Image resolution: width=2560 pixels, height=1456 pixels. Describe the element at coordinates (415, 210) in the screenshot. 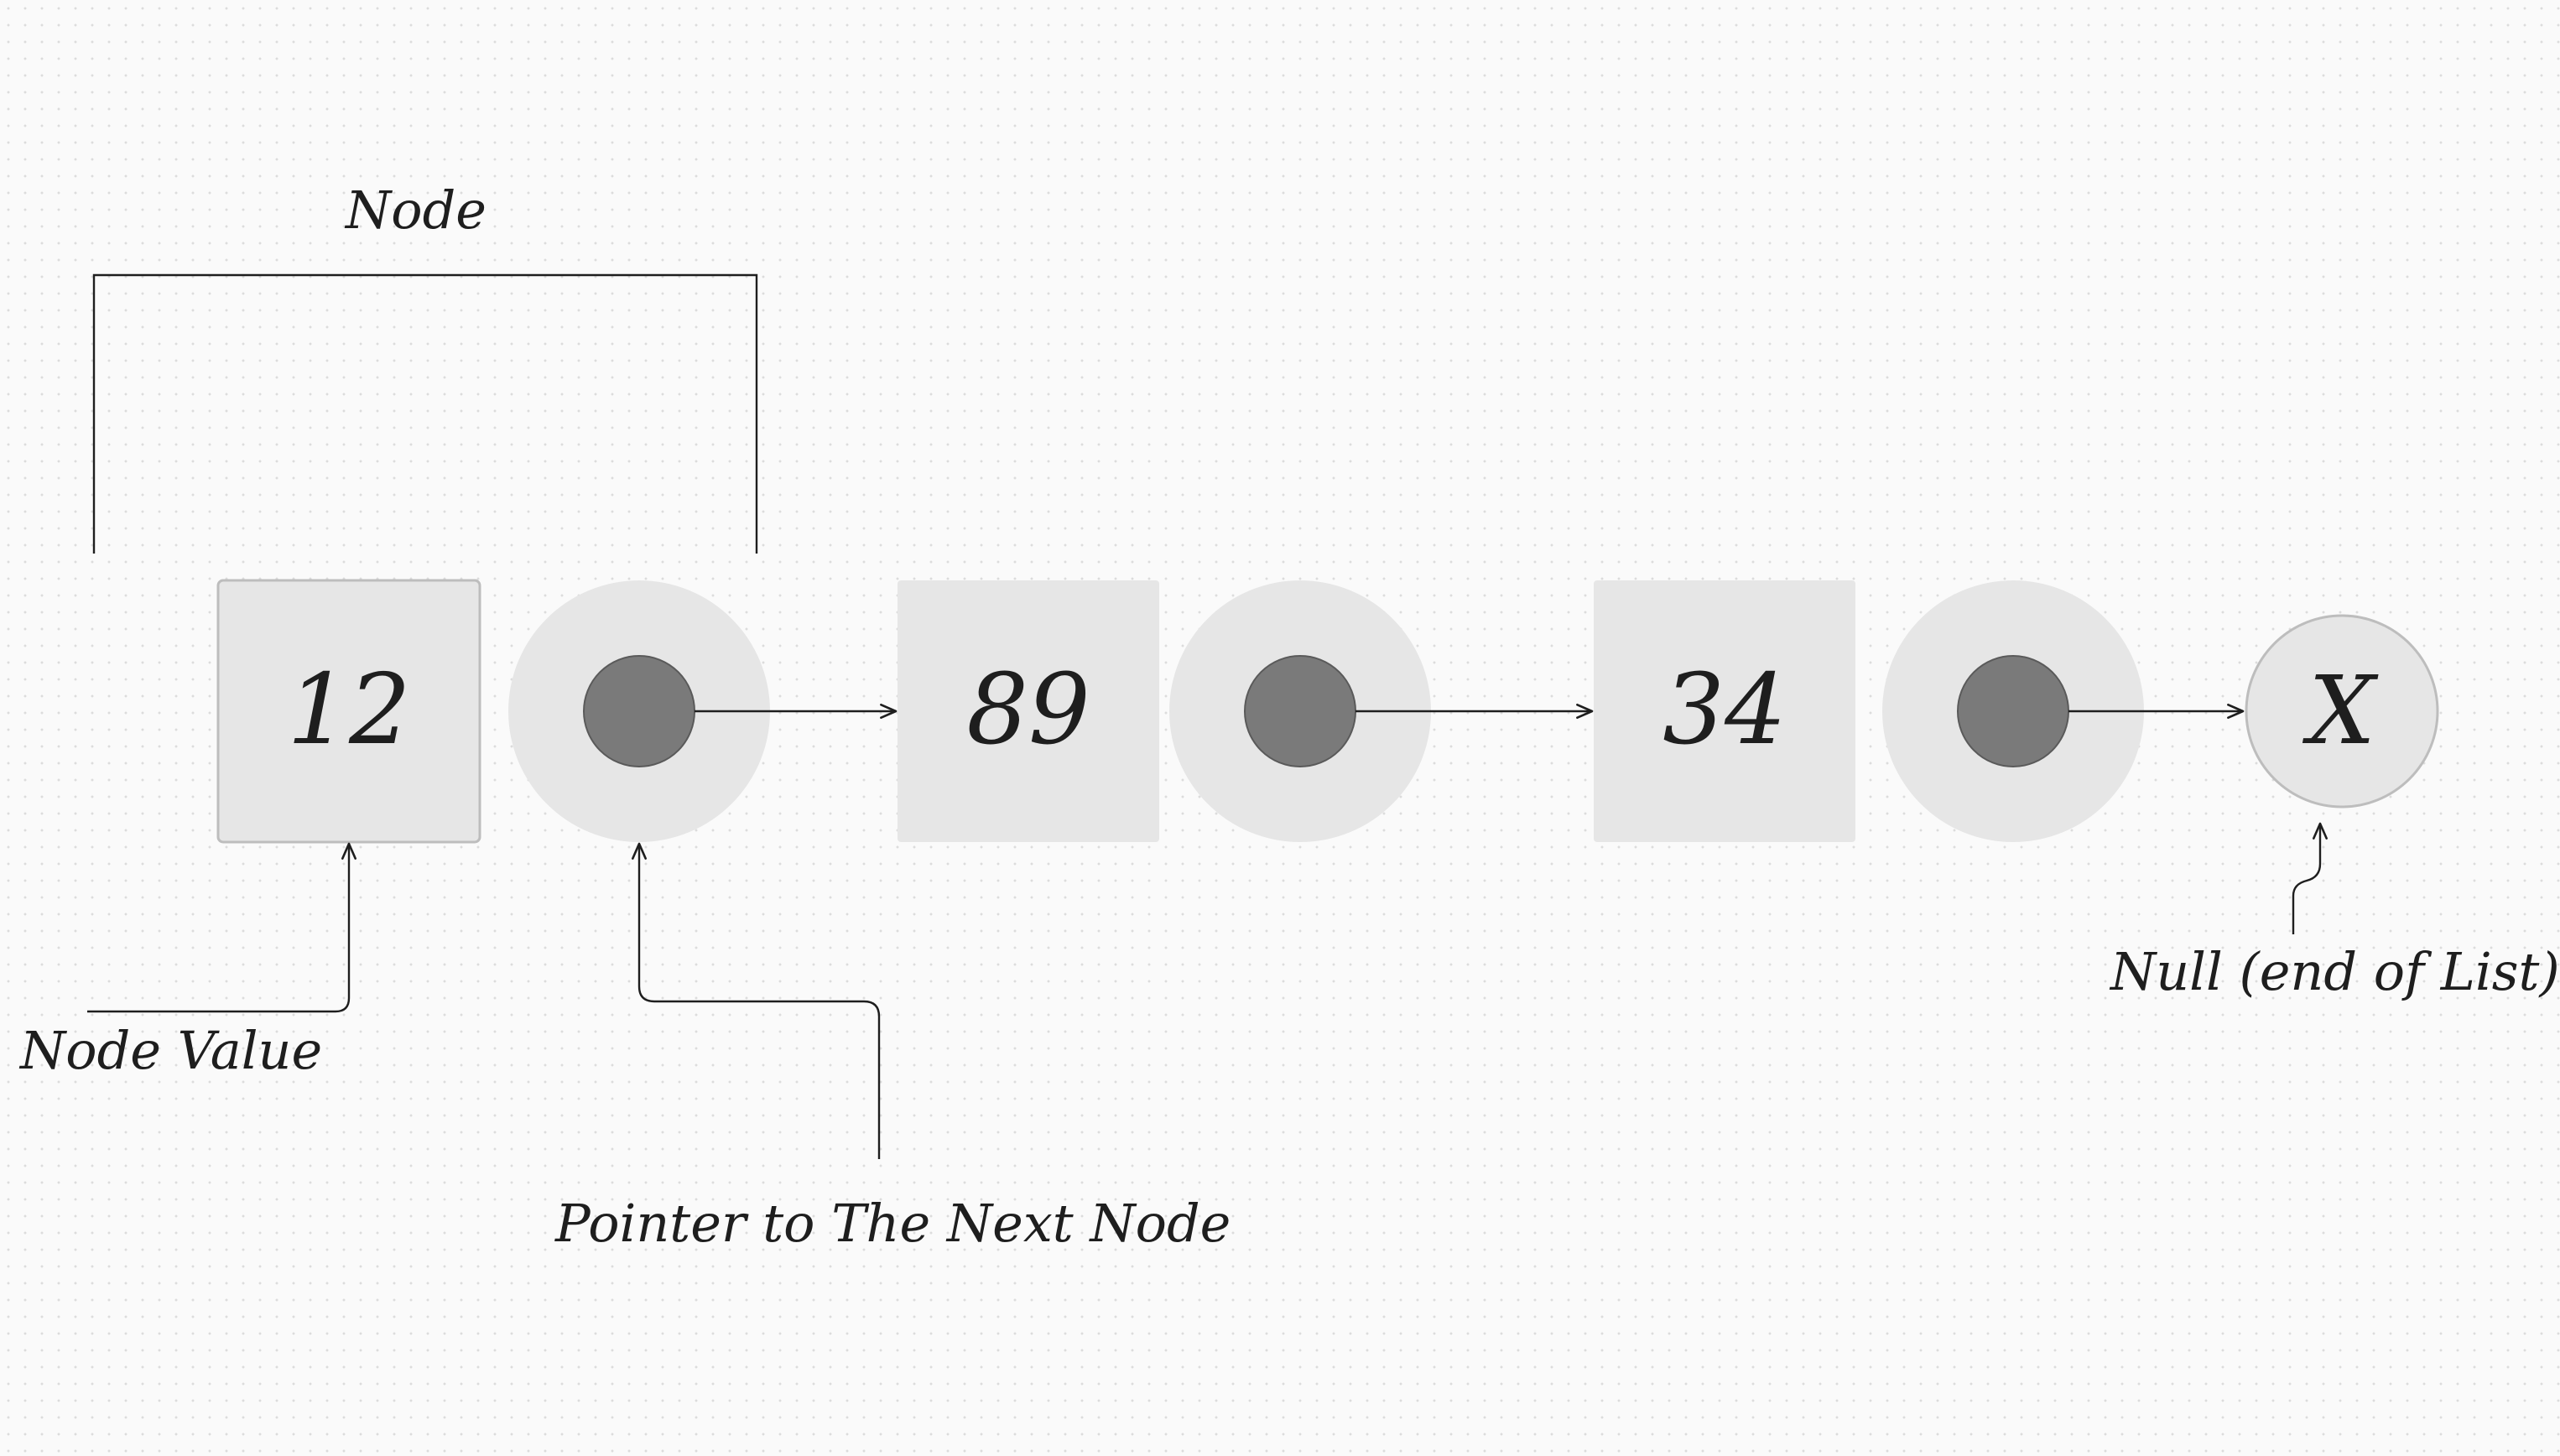

I see `node-label: Node` at that location.